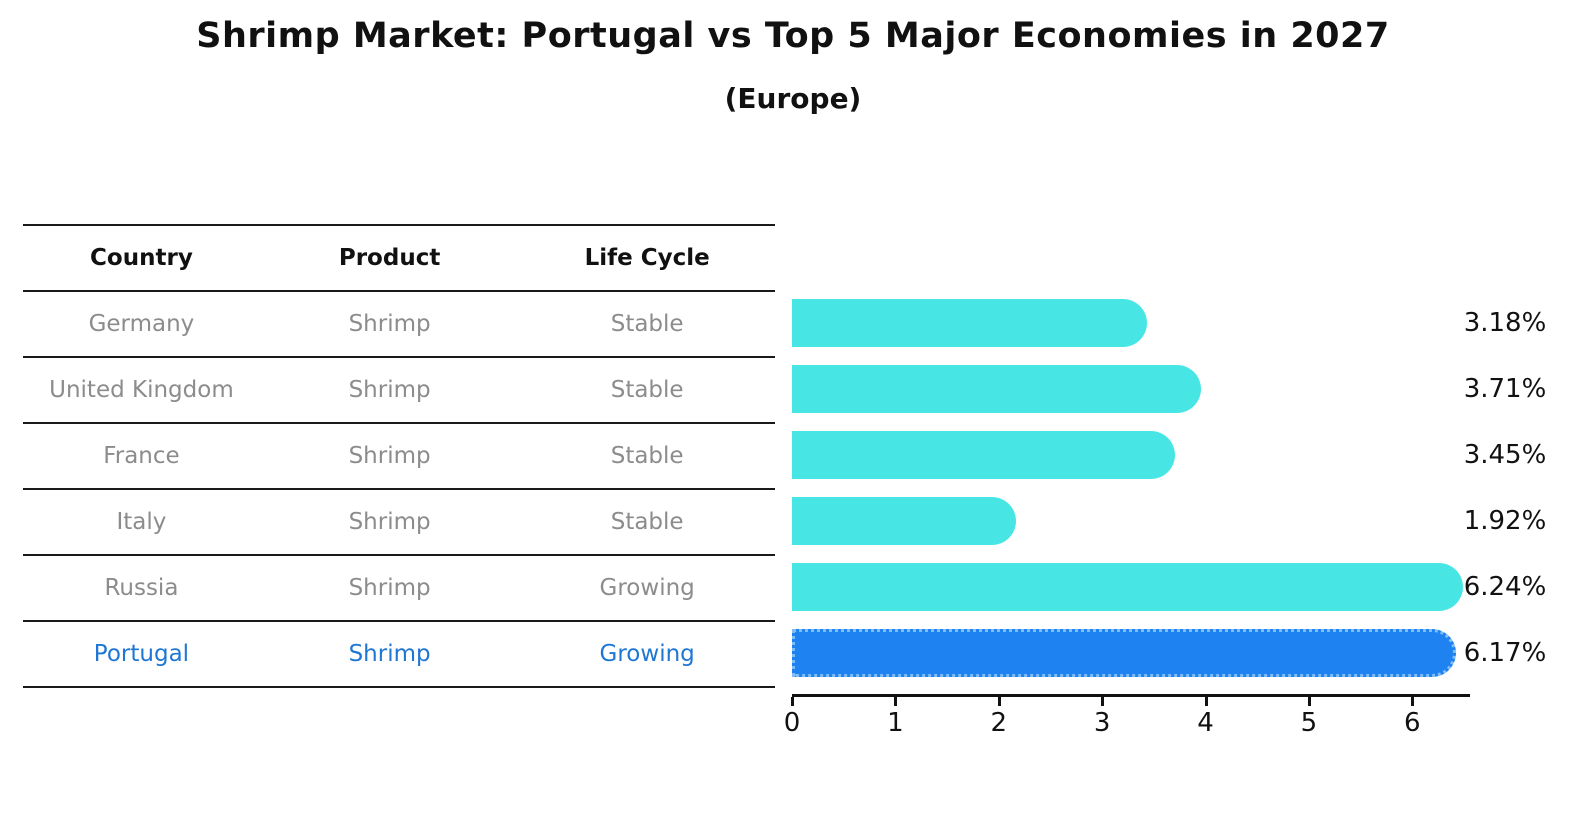 The width and height of the screenshot is (1586, 823). Describe the element at coordinates (389, 324) in the screenshot. I see `cell-product-germany: Shrimp` at that location.